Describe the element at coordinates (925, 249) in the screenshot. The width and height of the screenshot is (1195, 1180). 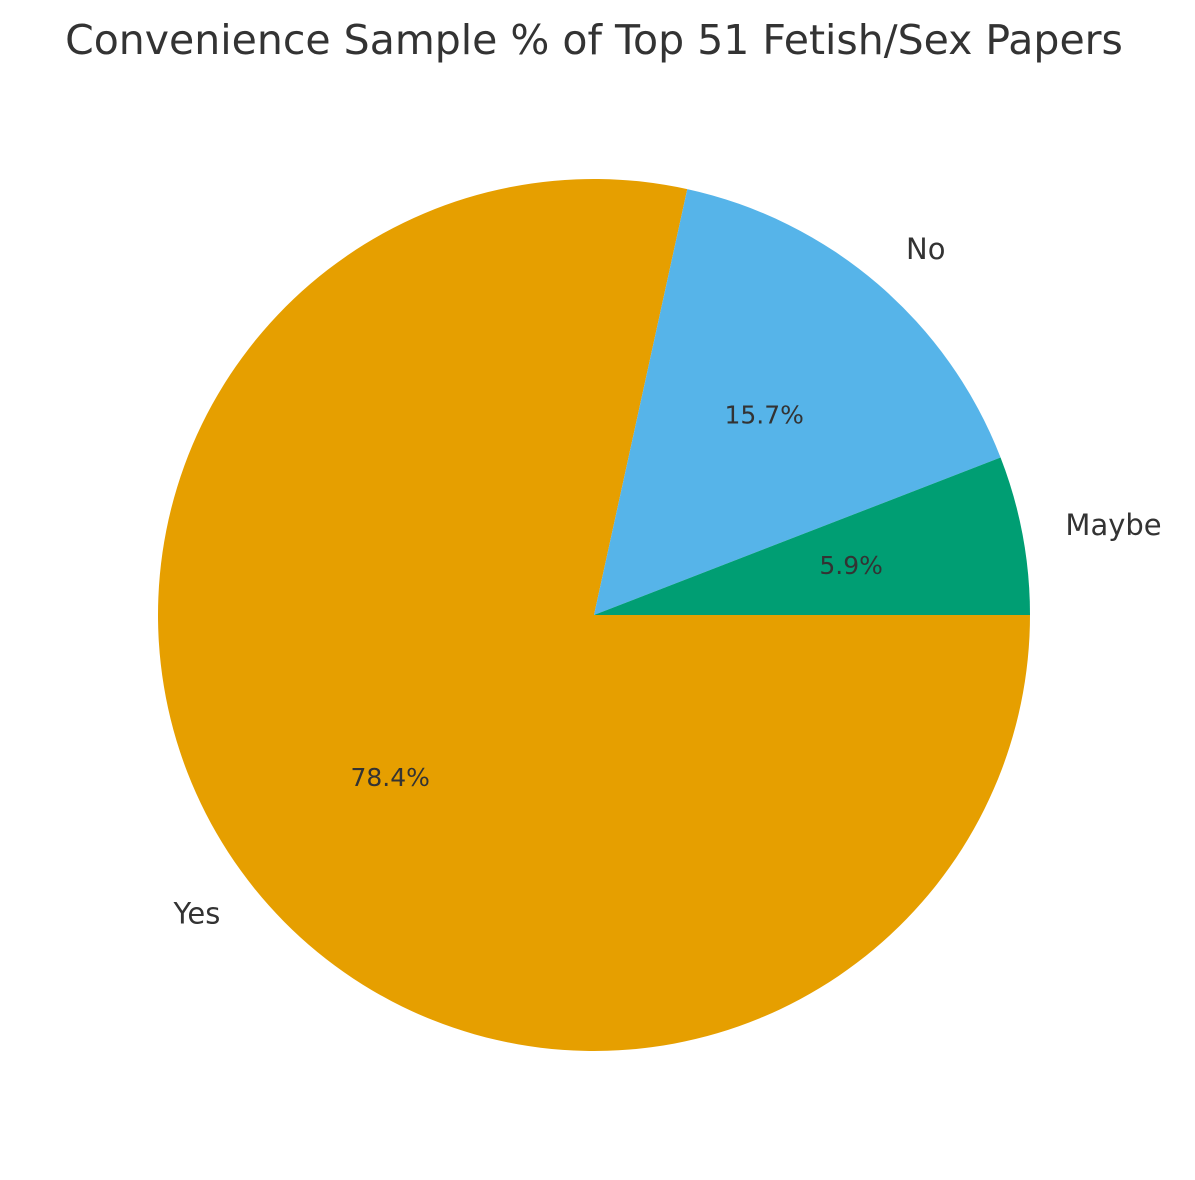
I see `slice-label-no: No` at that location.